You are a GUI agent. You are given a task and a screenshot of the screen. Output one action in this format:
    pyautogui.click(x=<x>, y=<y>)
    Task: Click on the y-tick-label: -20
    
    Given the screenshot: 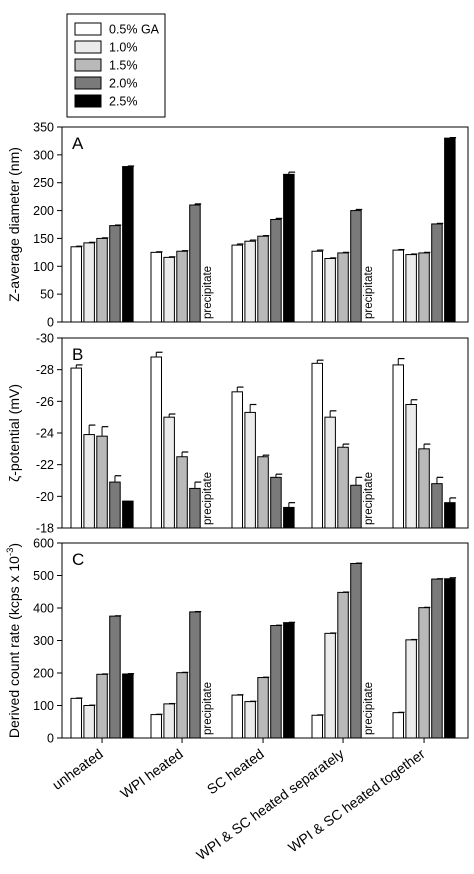 What is the action you would take?
    pyautogui.click(x=45, y=497)
    